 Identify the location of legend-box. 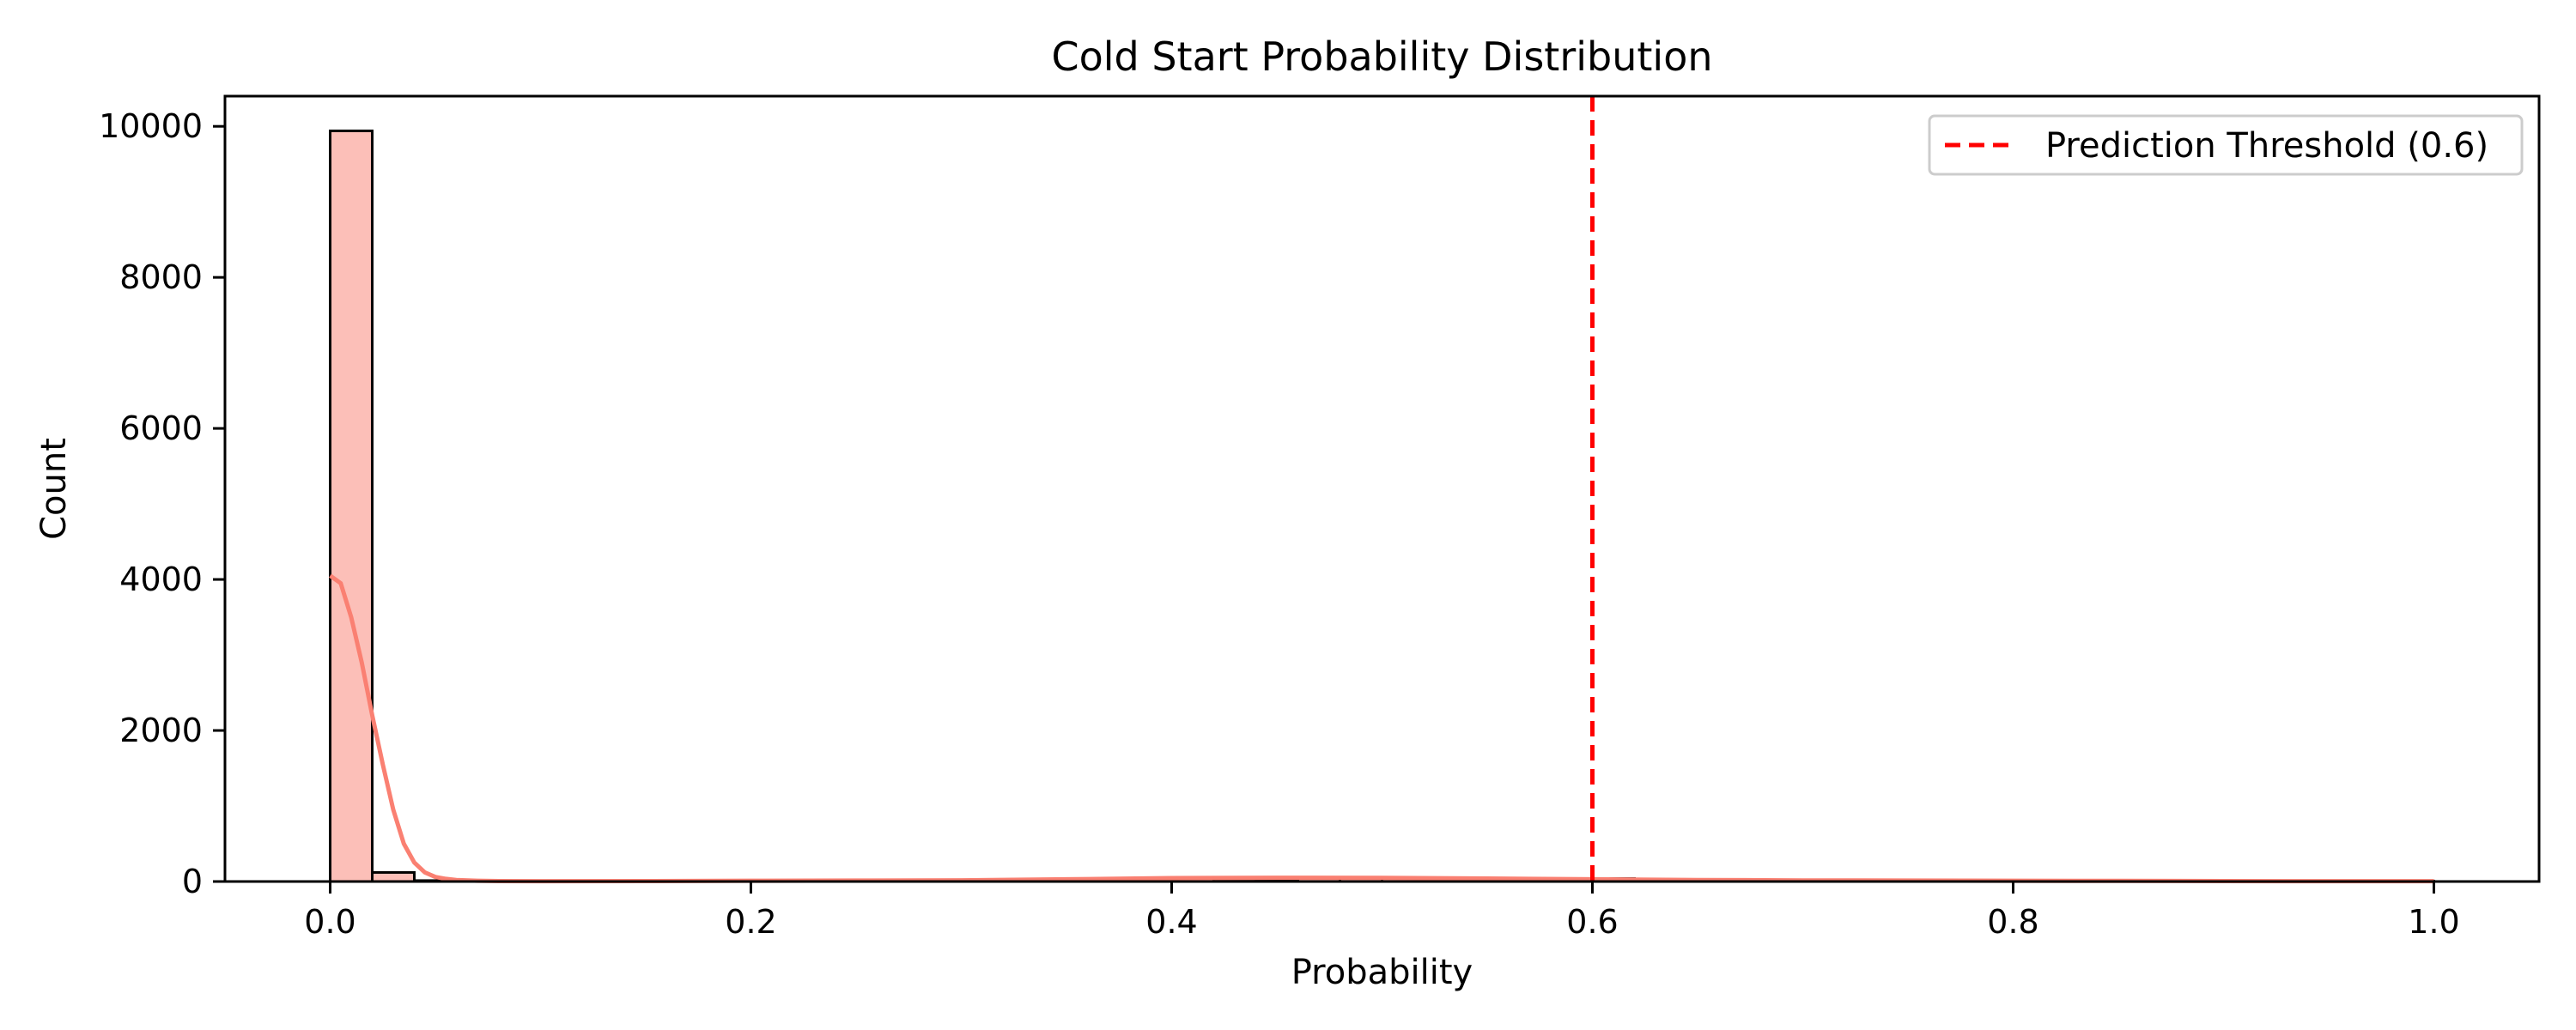
(2226, 145).